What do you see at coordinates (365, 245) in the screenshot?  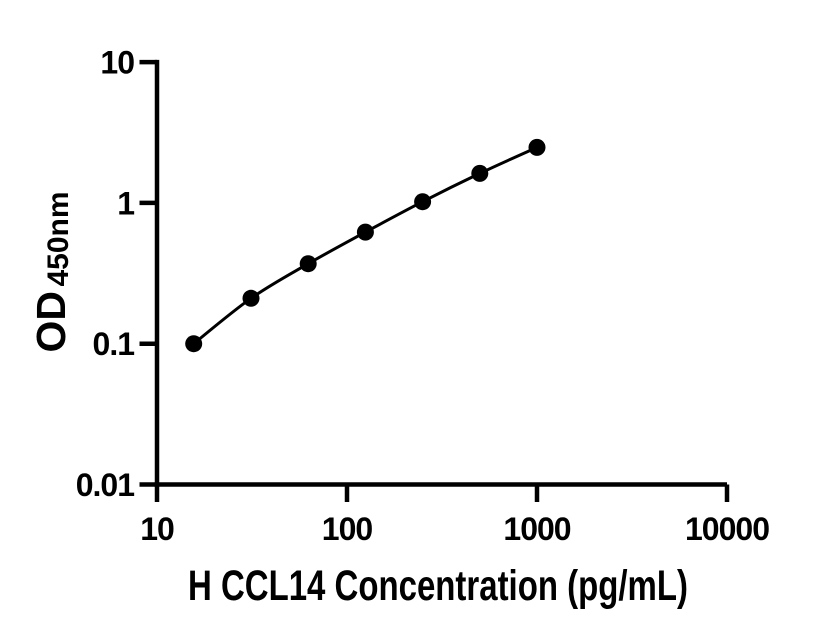 I see `data-points` at bounding box center [365, 245].